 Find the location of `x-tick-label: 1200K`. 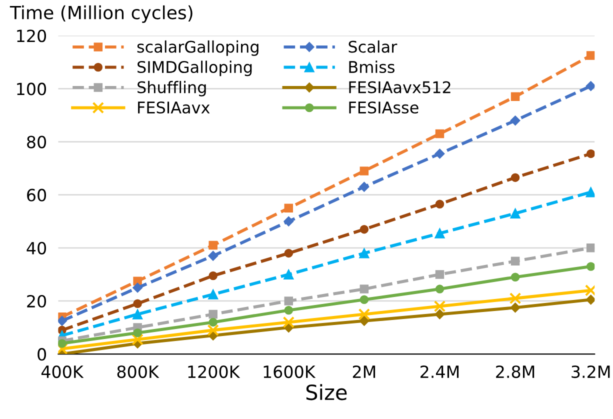

x-tick-label: 1200K is located at coordinates (214, 371).